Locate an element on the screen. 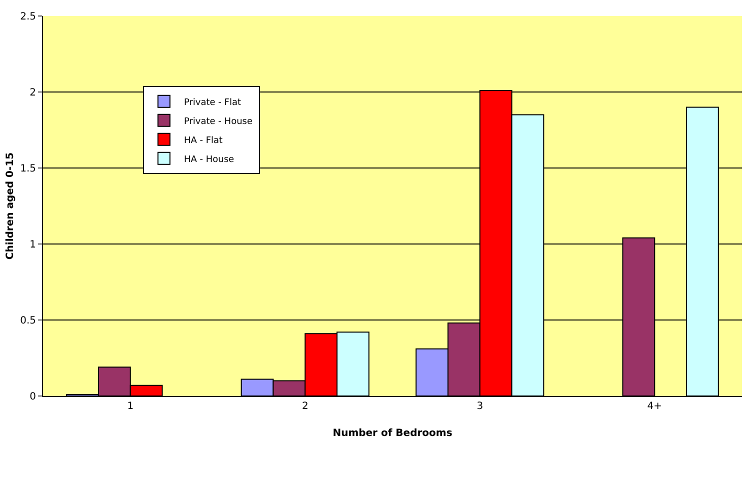 The image size is (750, 478). y-tick-label: 0 is located at coordinates (33, 397).